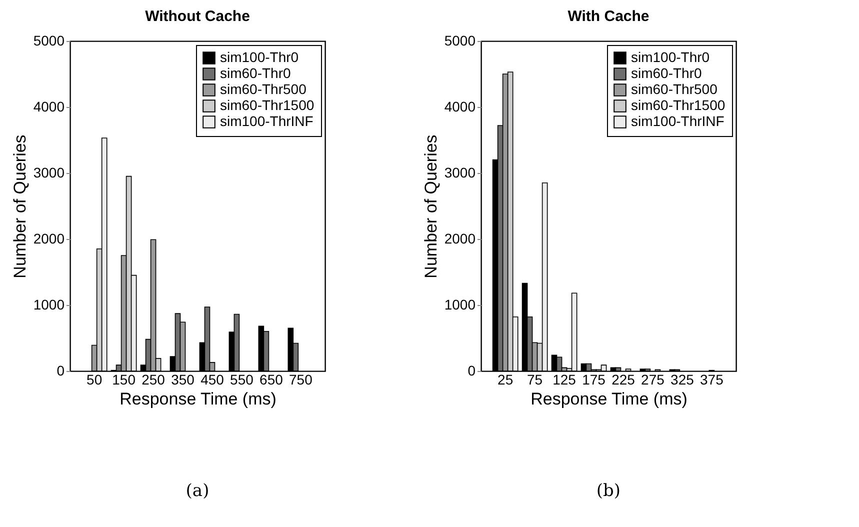 The height and width of the screenshot is (527, 859). Describe the element at coordinates (594, 380) in the screenshot. I see `x-tick-label: 175` at that location.